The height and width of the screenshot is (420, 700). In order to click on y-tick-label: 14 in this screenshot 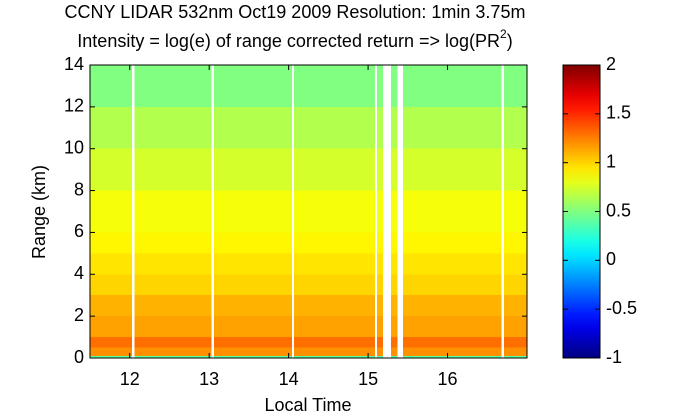, I will do `click(74, 64)`.